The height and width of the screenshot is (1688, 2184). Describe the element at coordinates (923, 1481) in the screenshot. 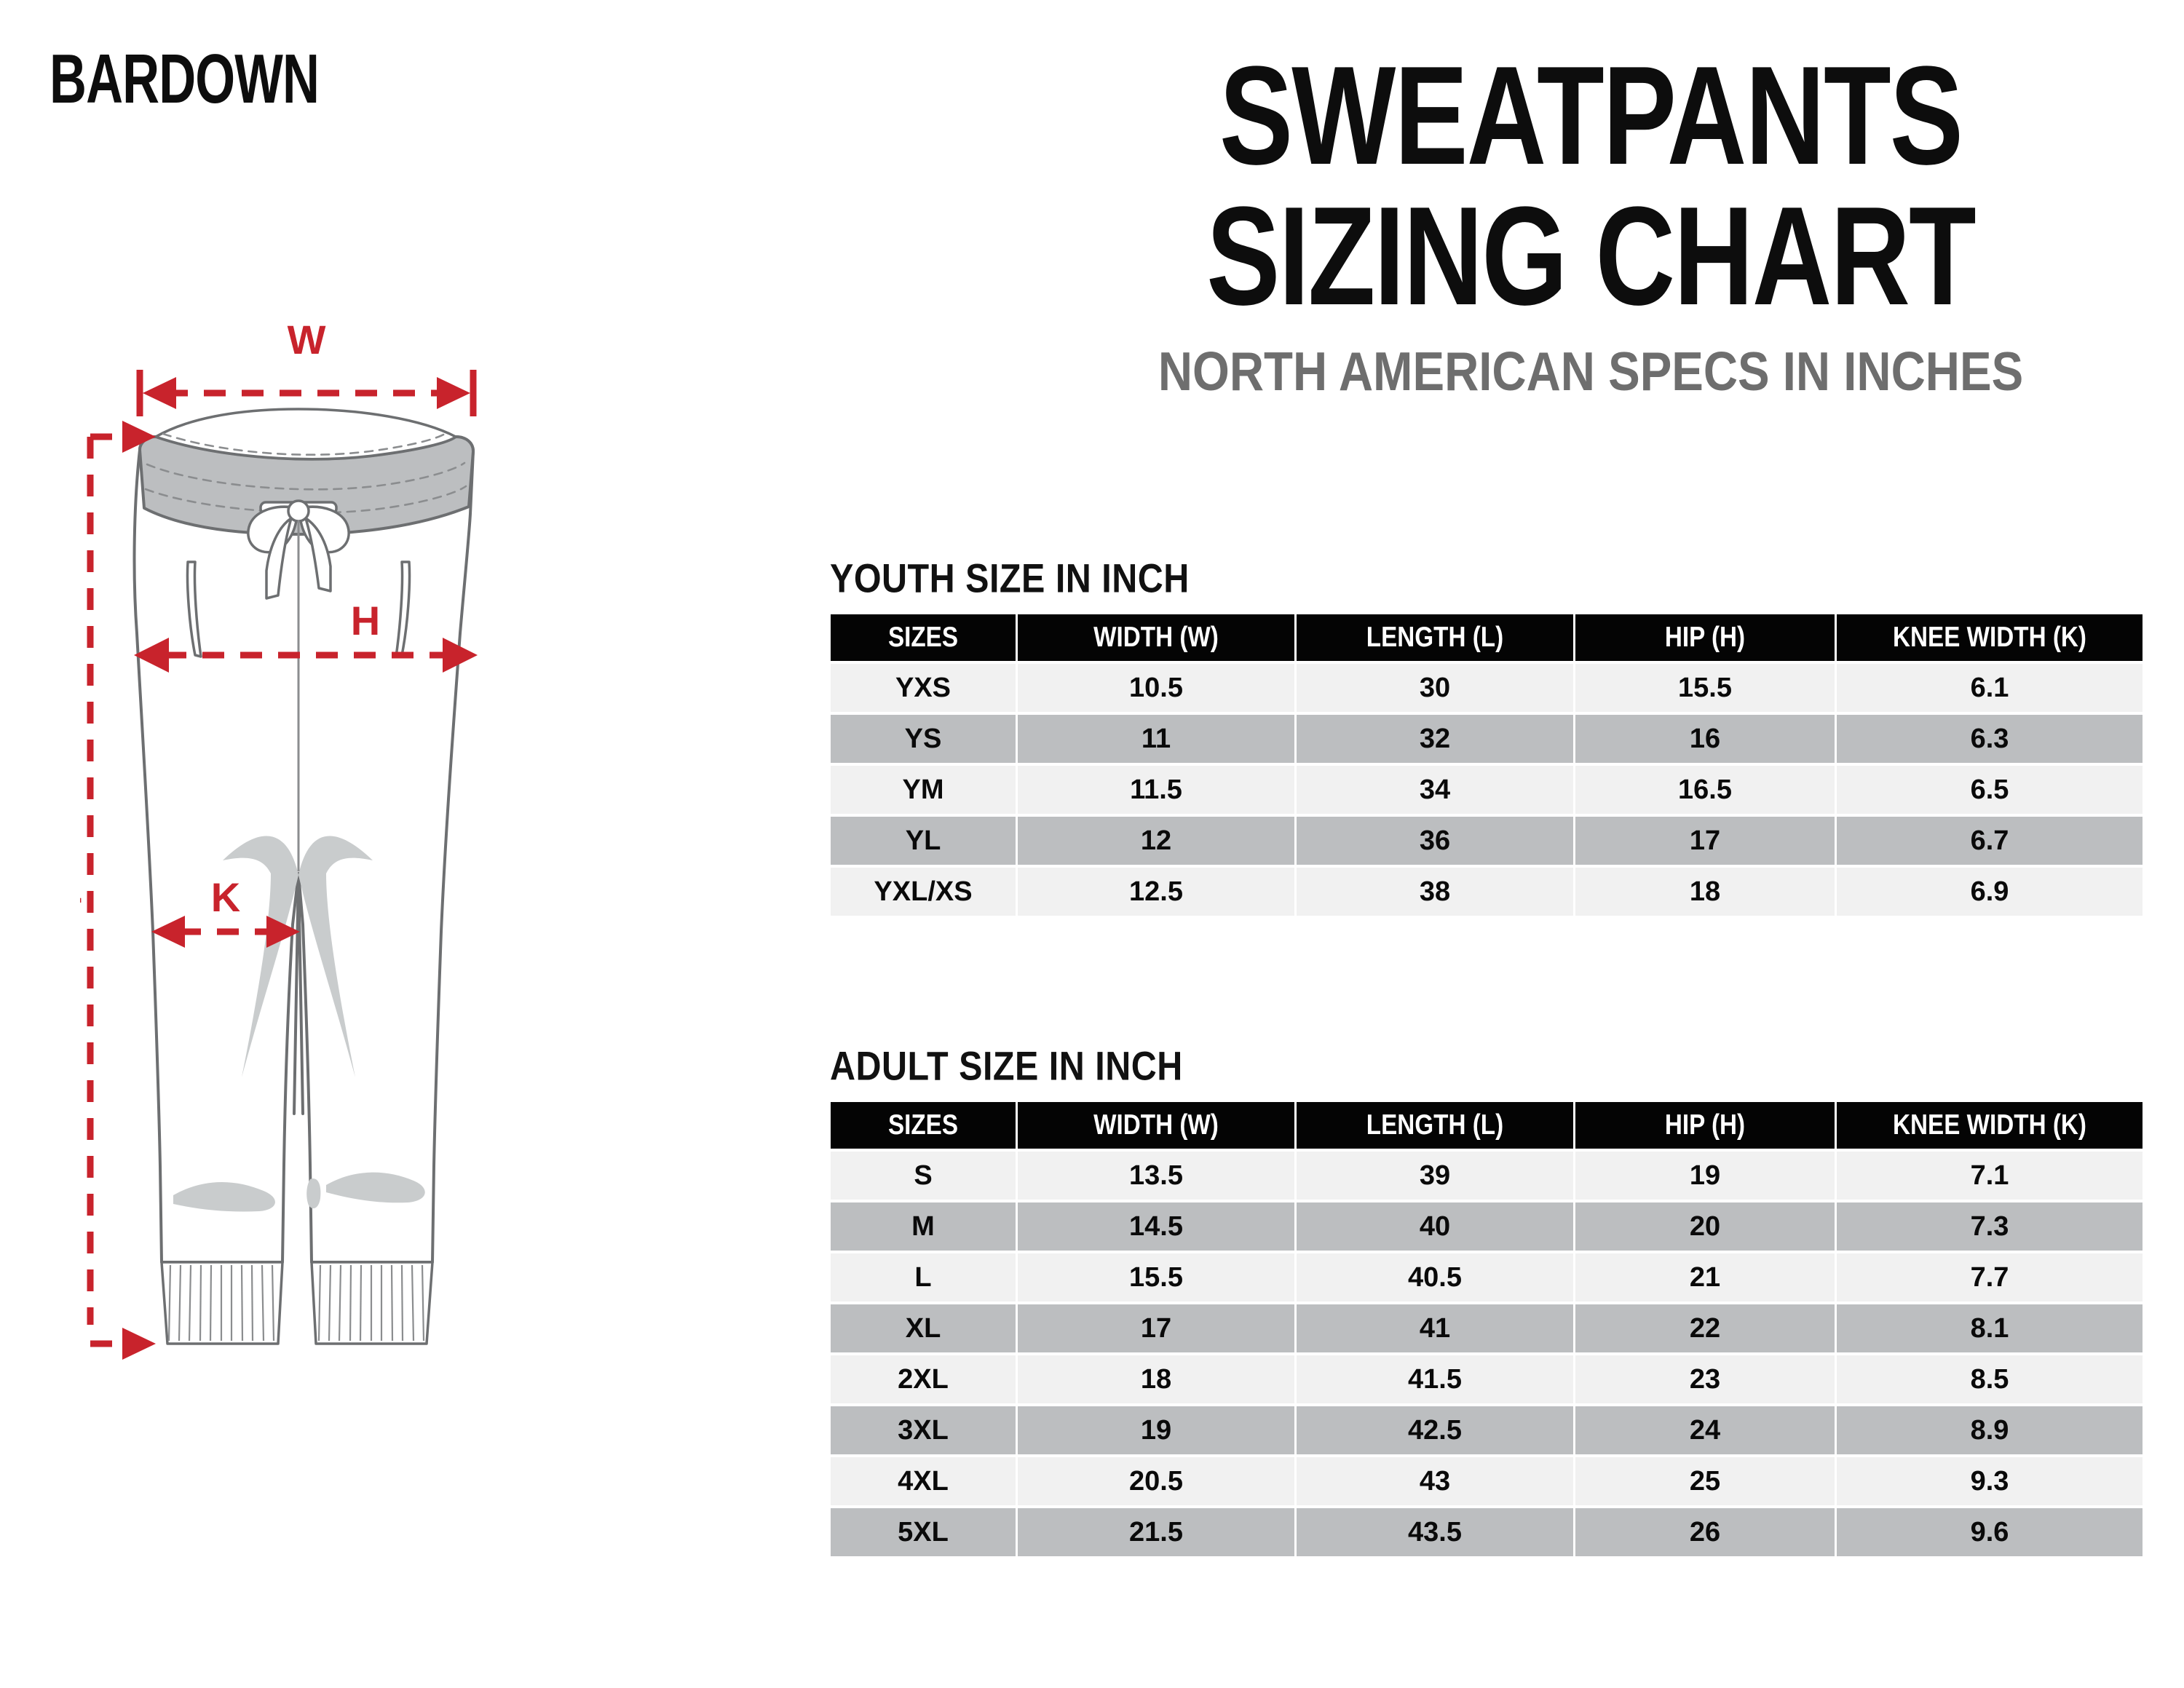

I see `cell-size: 4XL` at that location.